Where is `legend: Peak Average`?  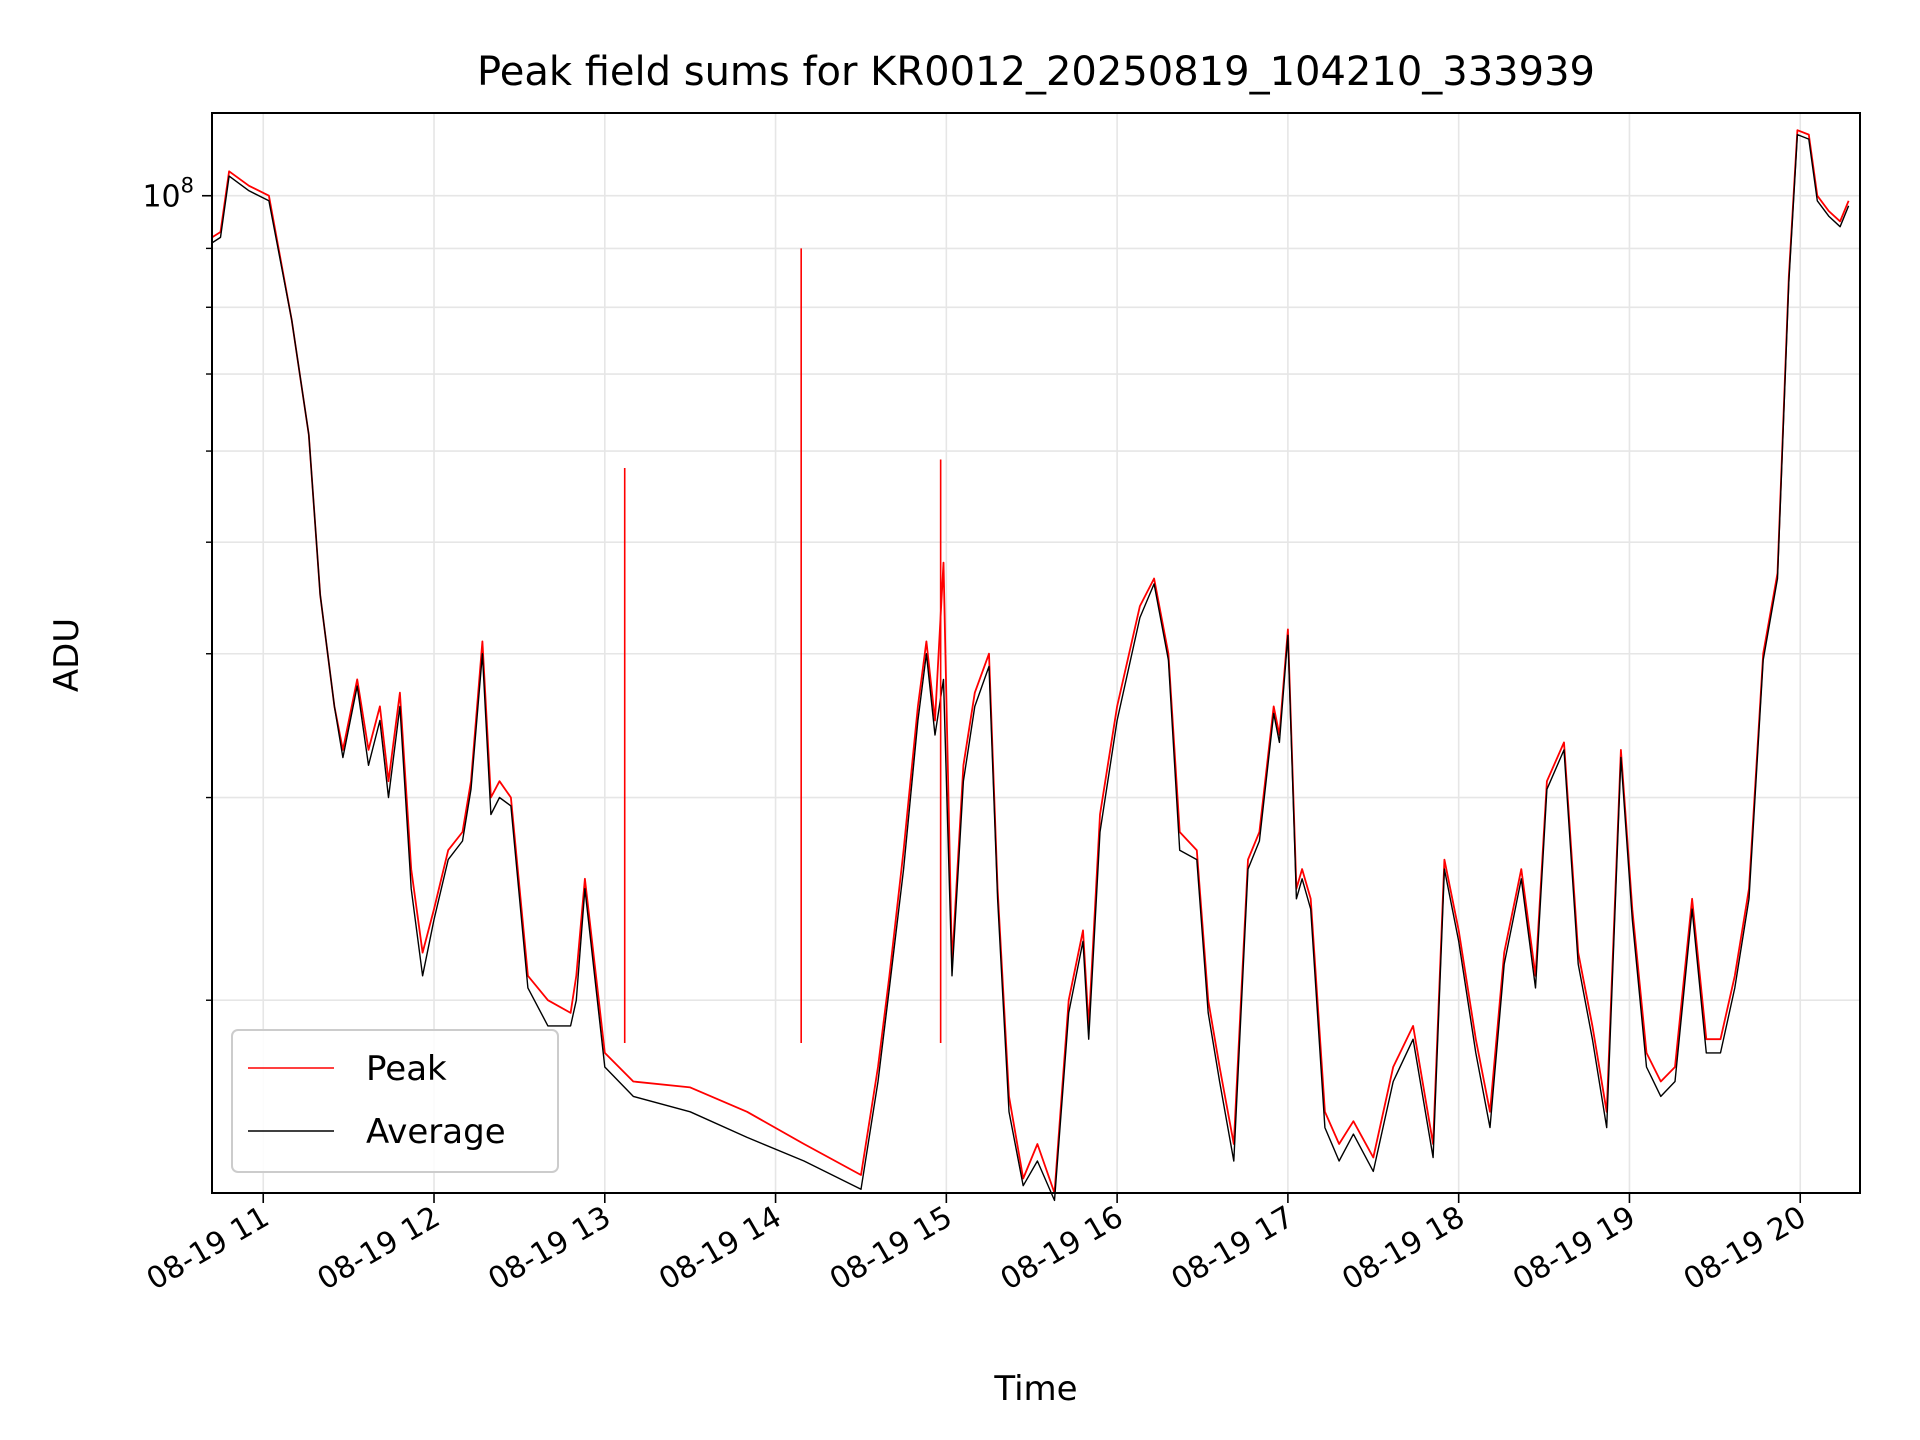
legend: Peak Average is located at coordinates (395, 1101).